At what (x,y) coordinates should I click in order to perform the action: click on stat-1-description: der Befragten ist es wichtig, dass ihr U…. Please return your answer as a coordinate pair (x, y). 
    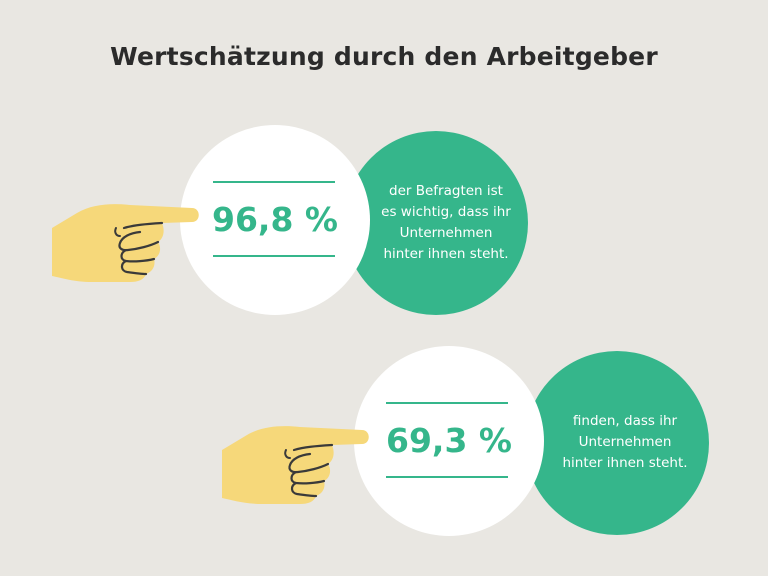
    Looking at the image, I should click on (446, 222).